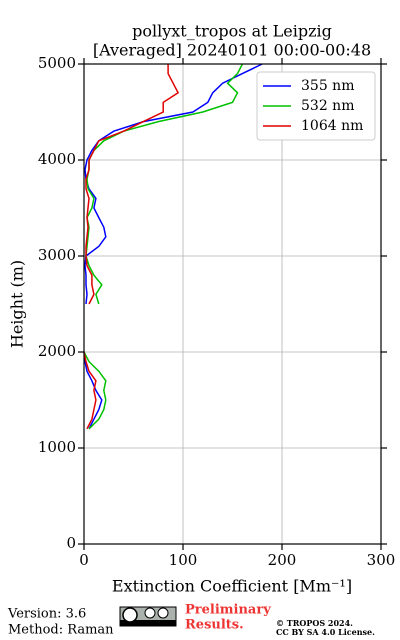  Describe the element at coordinates (84, 560) in the screenshot. I see `x-tick-label: 0` at that location.